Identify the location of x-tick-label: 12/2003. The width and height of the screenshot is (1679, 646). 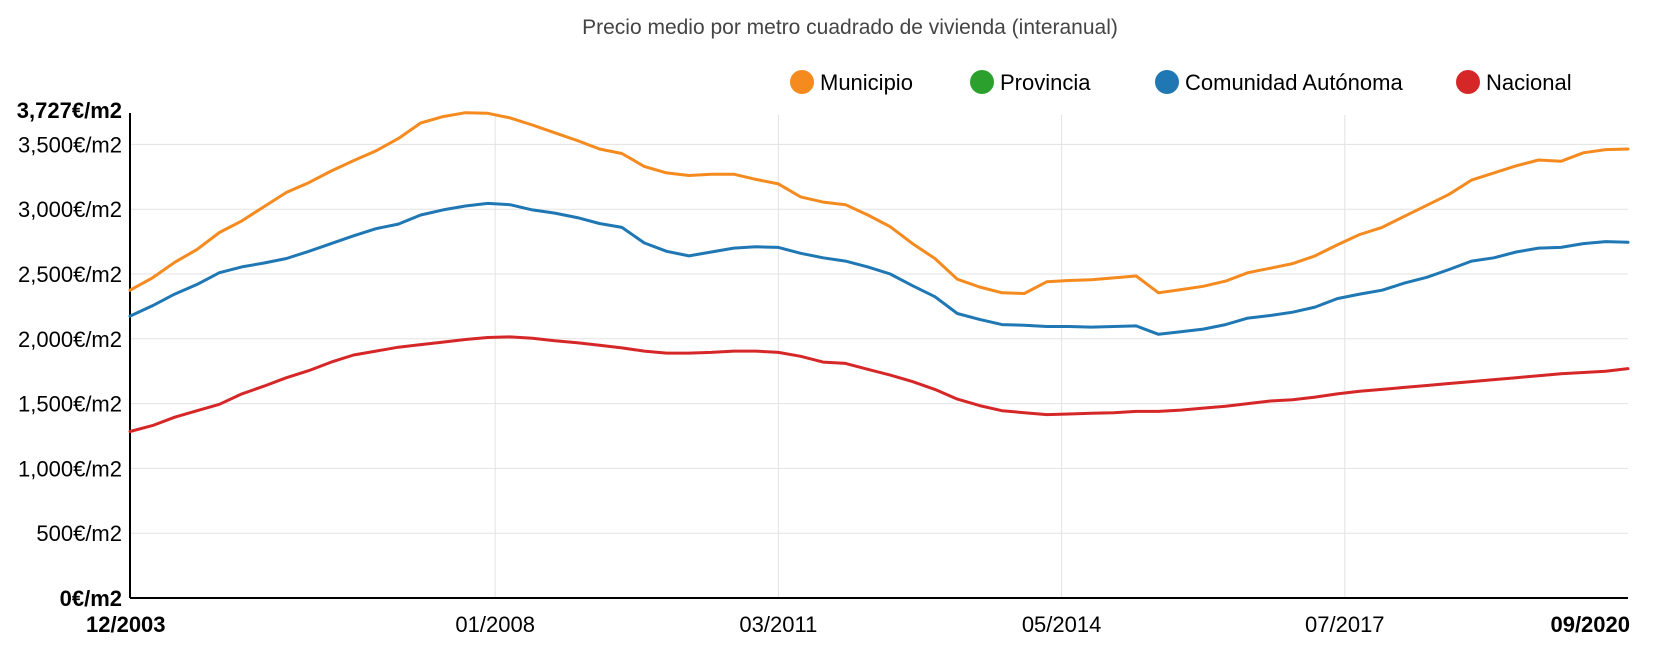
(126, 624).